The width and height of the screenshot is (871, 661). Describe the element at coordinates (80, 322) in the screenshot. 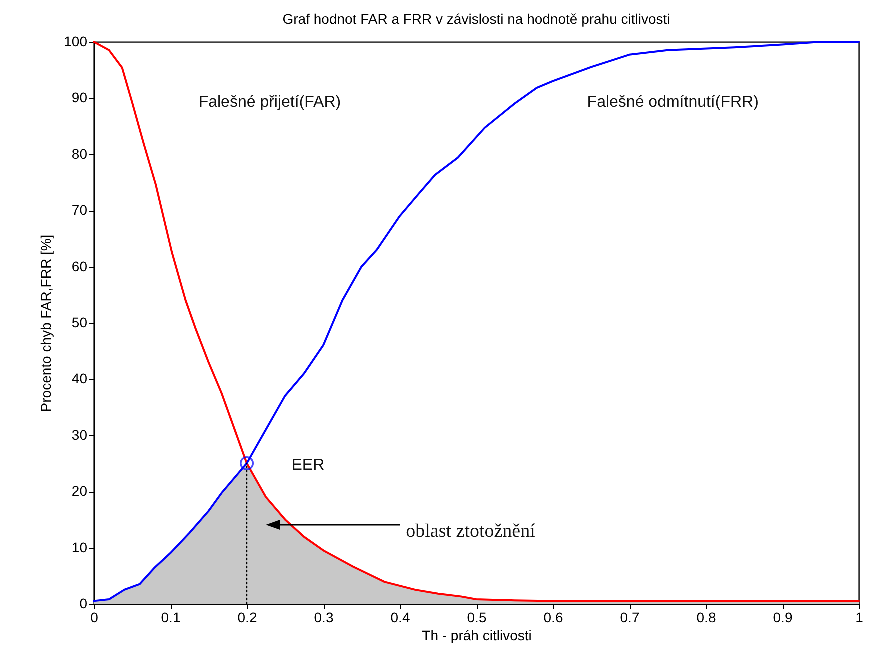

I see `y-tick-label: 50` at that location.